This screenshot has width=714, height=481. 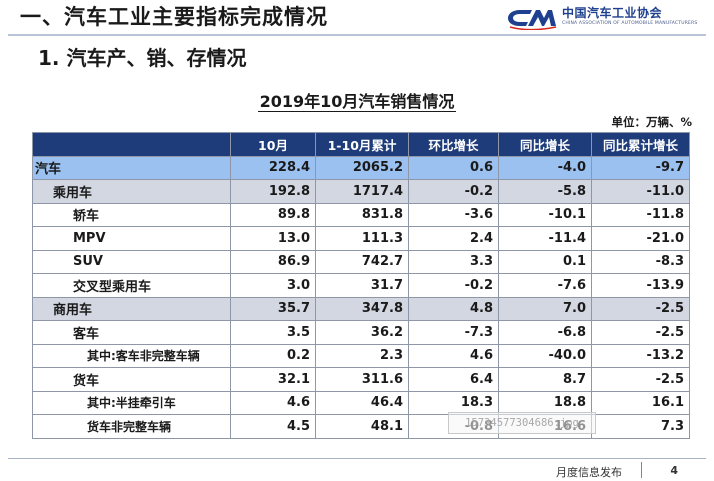 I want to click on table-header-row: 10月 1-10月累计 环比增长 同比增长 同比累计增长, so click(x=361, y=144).